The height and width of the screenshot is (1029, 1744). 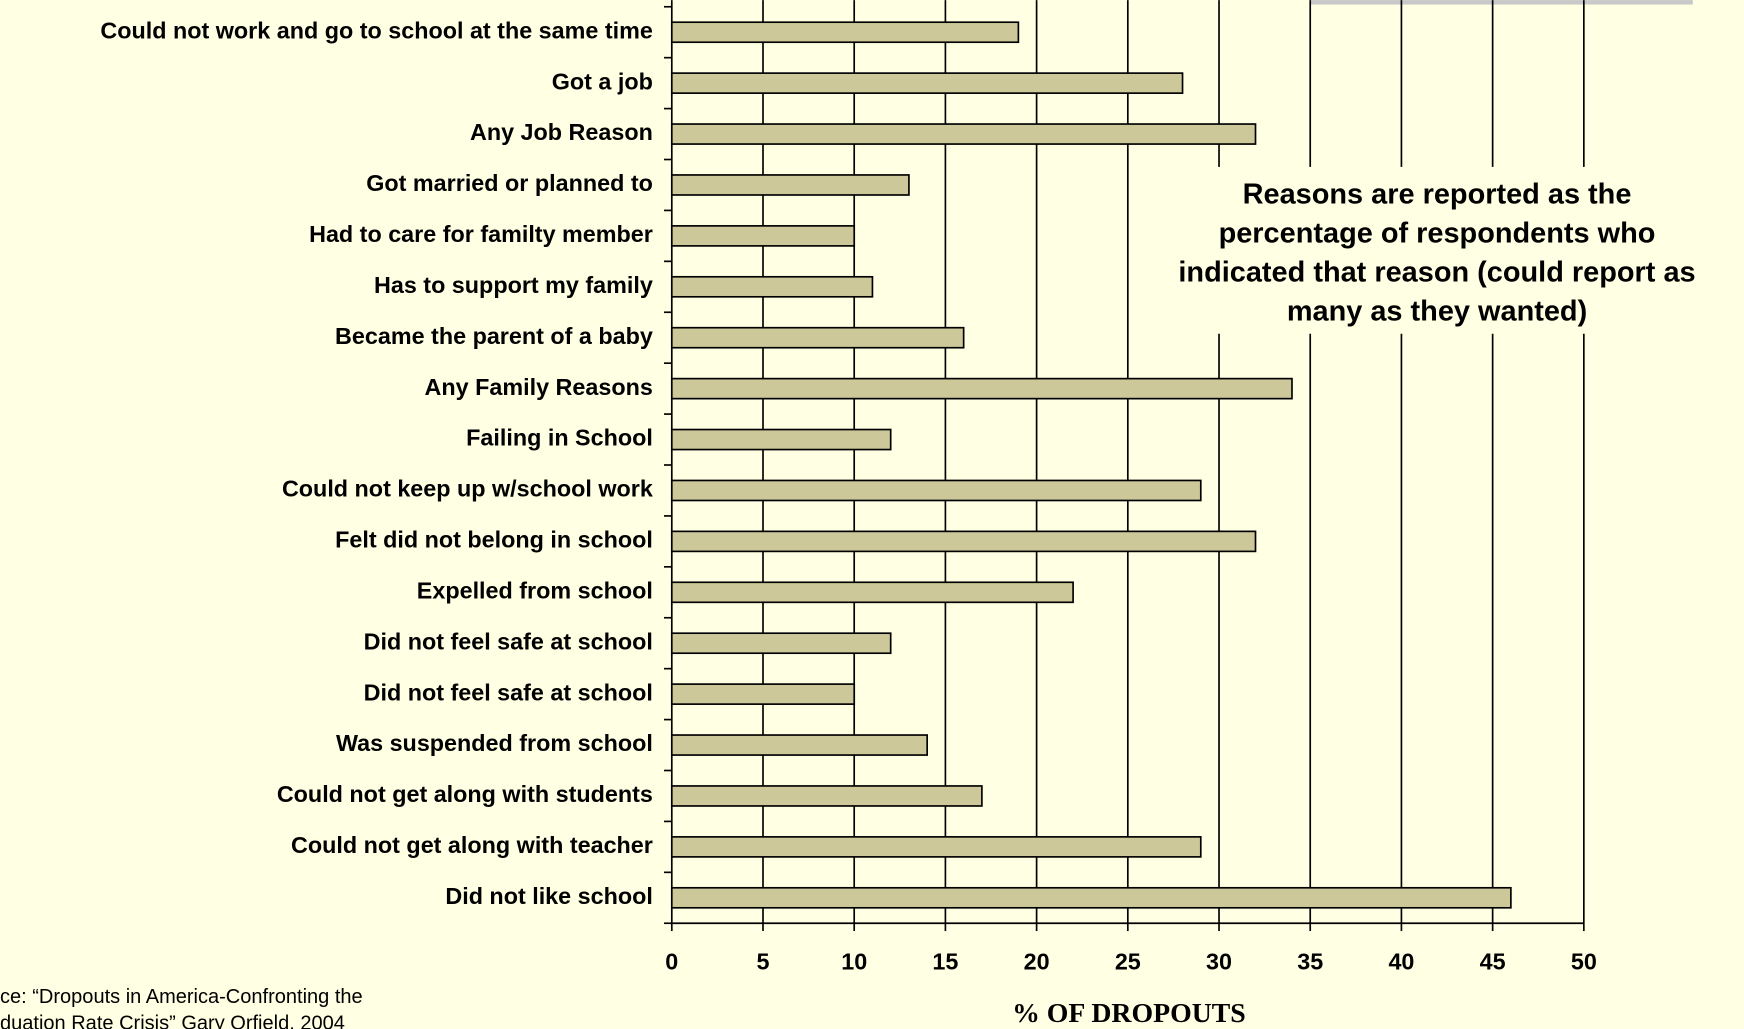 I want to click on x-tick-label: 15, so click(x=945, y=961).